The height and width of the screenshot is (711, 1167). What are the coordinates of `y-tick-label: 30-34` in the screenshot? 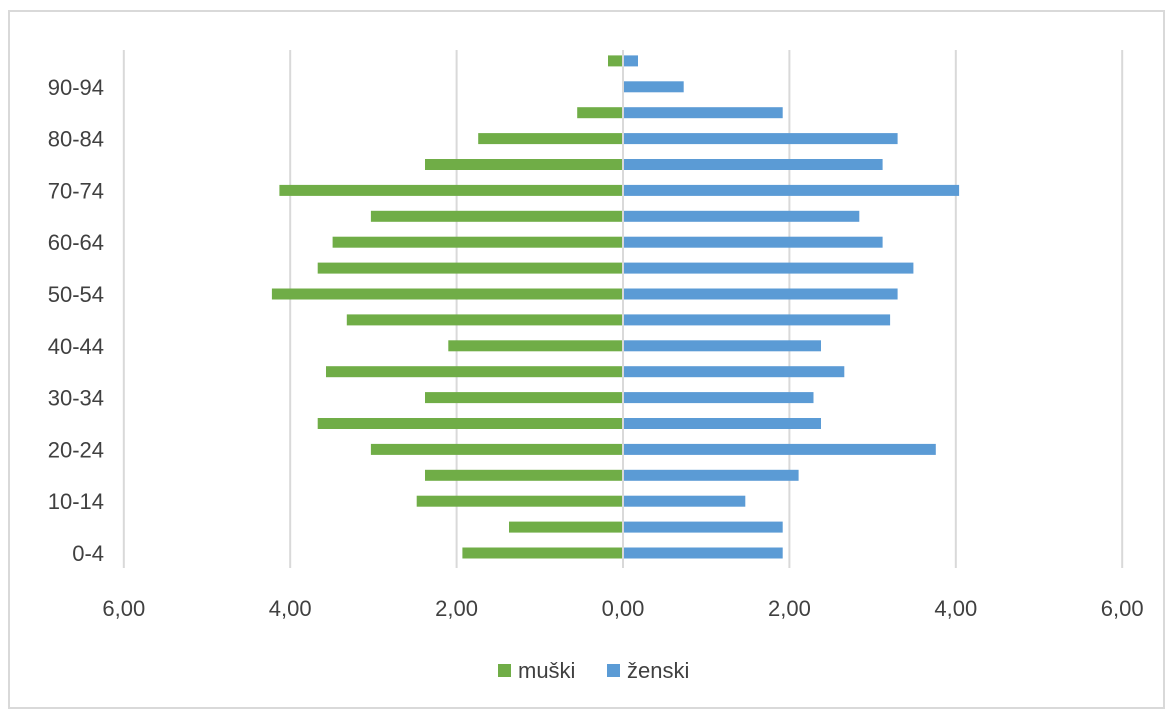 It's located at (76, 398).